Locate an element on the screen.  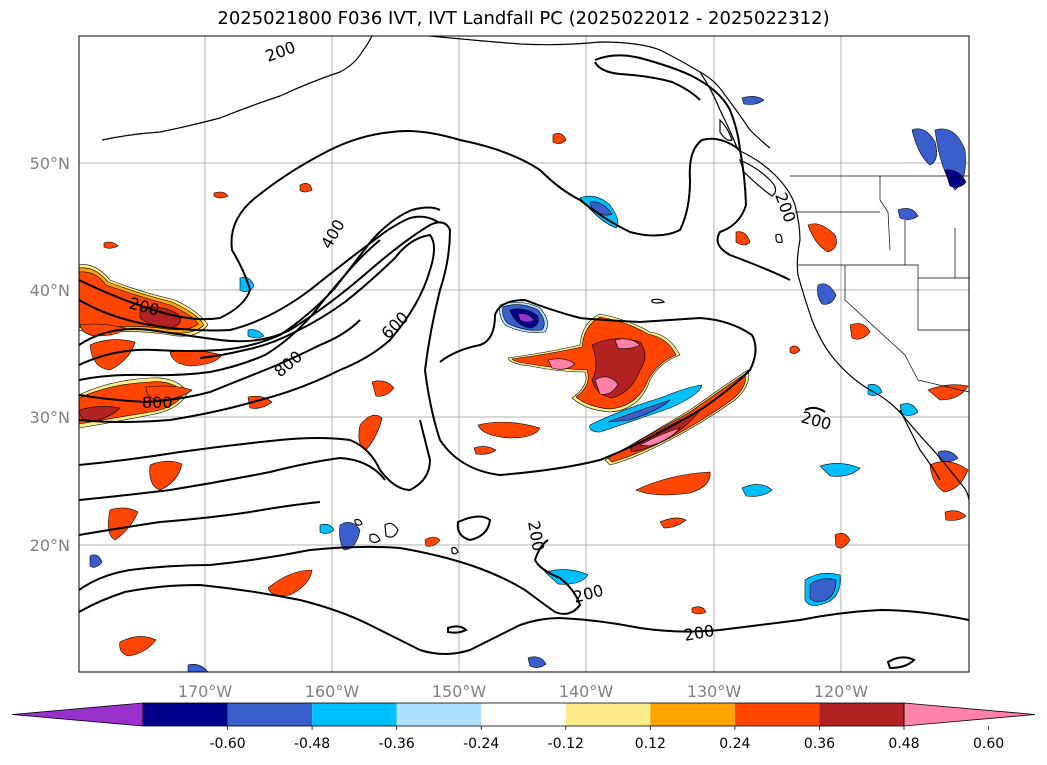
bc-coast is located at coordinates (769, 212).